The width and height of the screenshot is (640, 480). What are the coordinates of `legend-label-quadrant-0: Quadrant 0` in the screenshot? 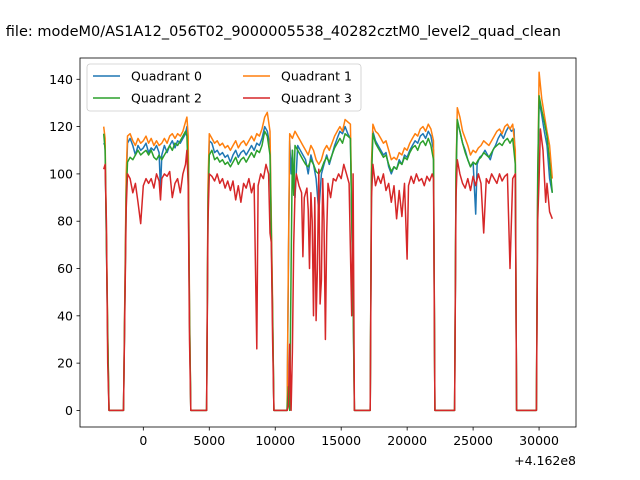 It's located at (166, 76).